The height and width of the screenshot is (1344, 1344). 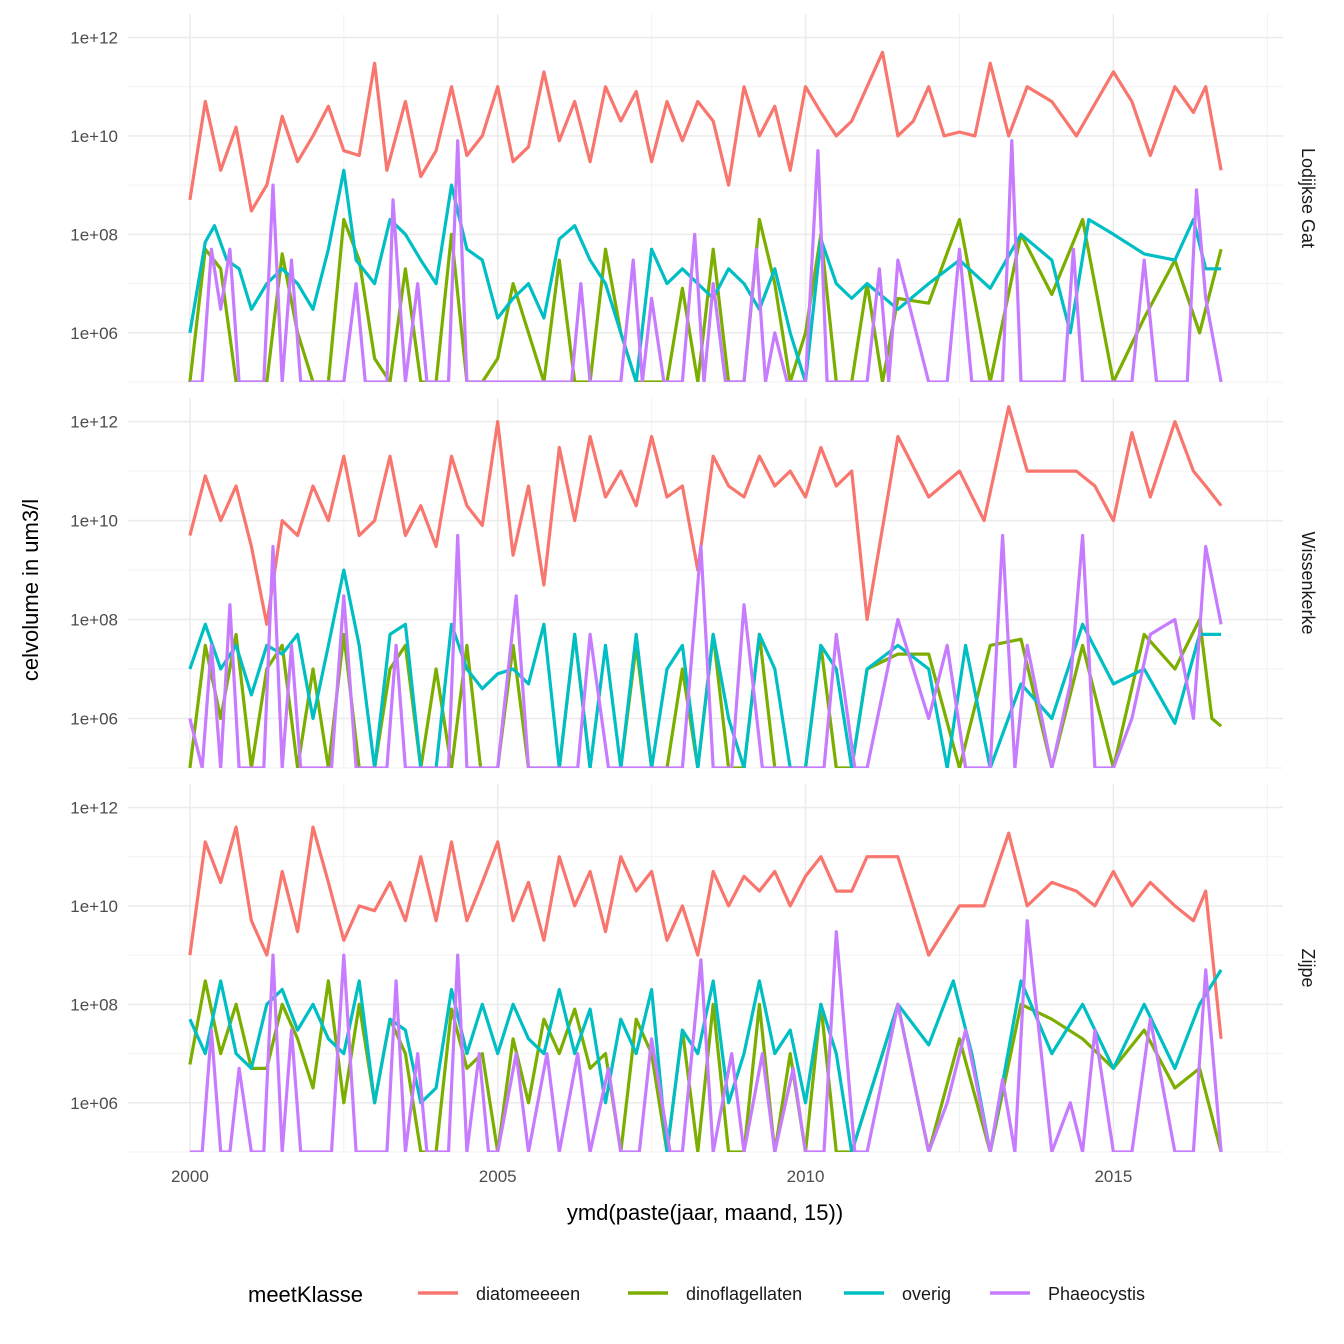 I want to click on legend-label-overig: overig, so click(x=926, y=1294).